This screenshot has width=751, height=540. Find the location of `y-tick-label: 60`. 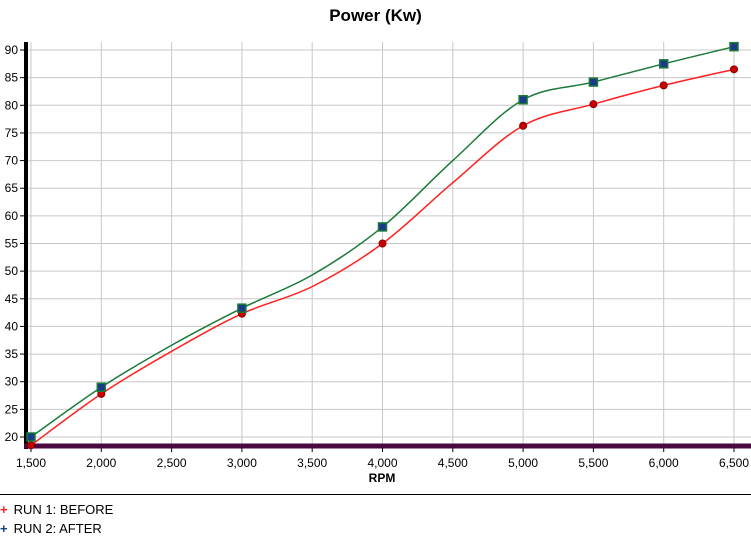

y-tick-label: 60 is located at coordinates (12, 216).